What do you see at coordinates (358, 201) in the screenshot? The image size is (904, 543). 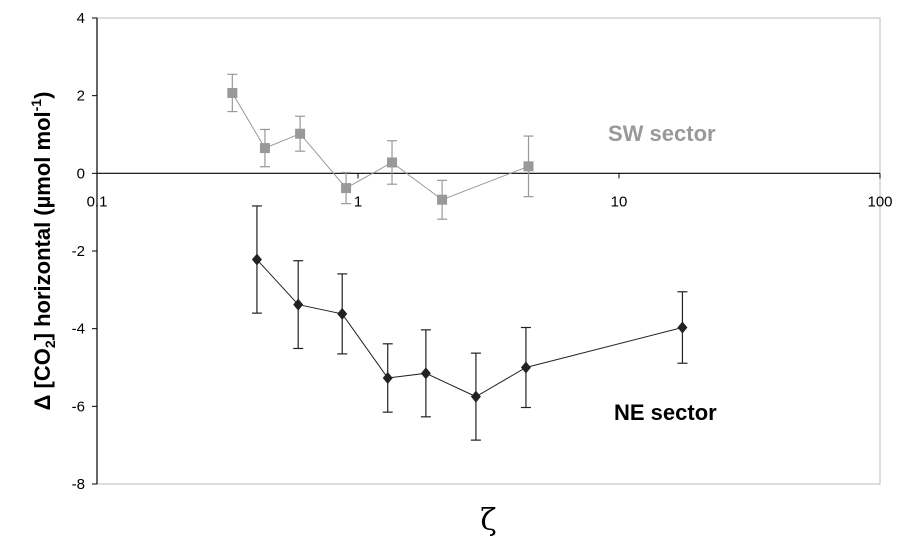 I see `x-tick-label: 1` at bounding box center [358, 201].